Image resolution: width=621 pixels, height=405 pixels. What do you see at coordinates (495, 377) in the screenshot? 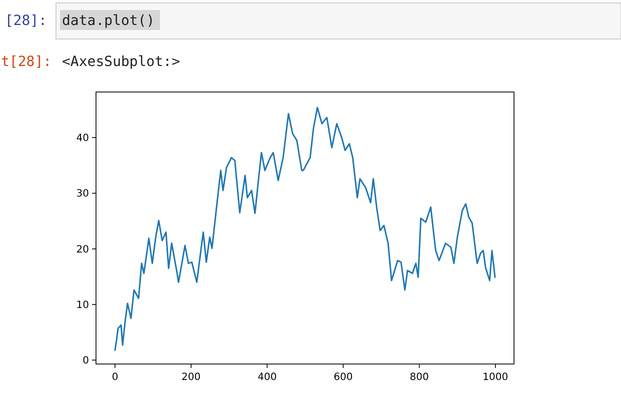
I see `x-tick-label: 1000` at bounding box center [495, 377].